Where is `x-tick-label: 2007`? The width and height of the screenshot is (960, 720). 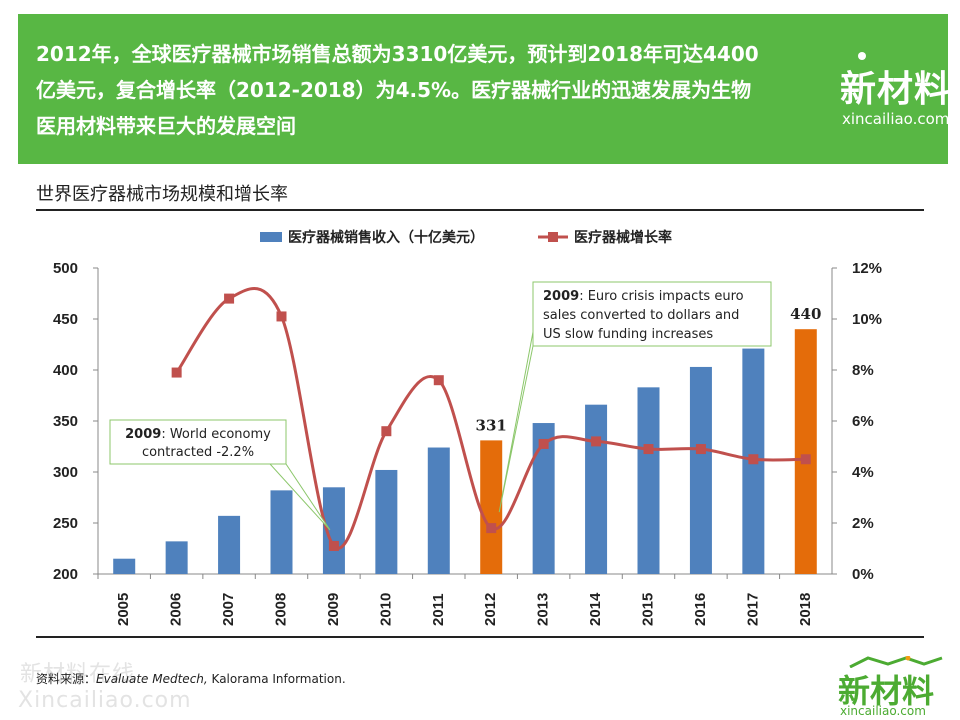
x-tick-label: 2007 is located at coordinates (228, 609).